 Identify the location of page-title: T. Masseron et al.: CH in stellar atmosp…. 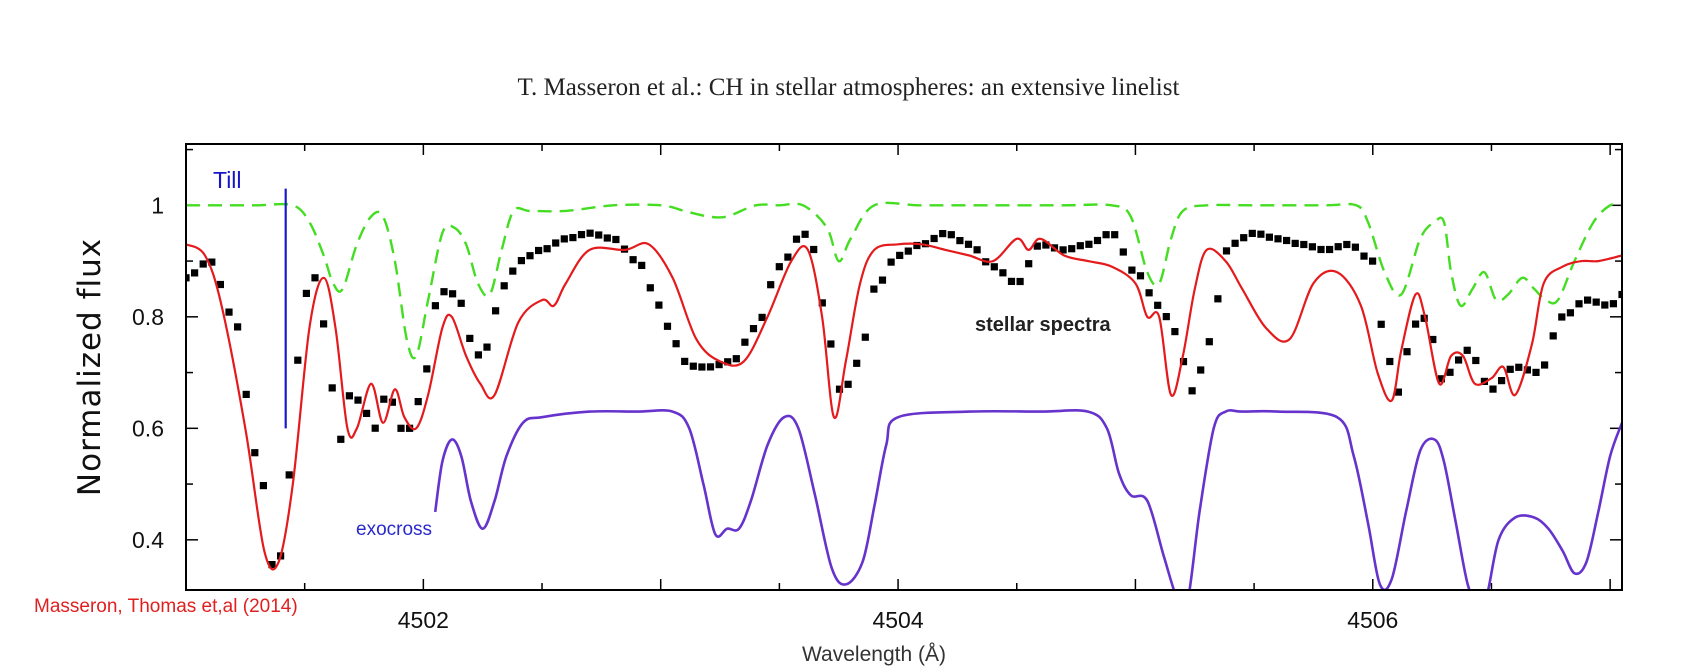
(848, 87).